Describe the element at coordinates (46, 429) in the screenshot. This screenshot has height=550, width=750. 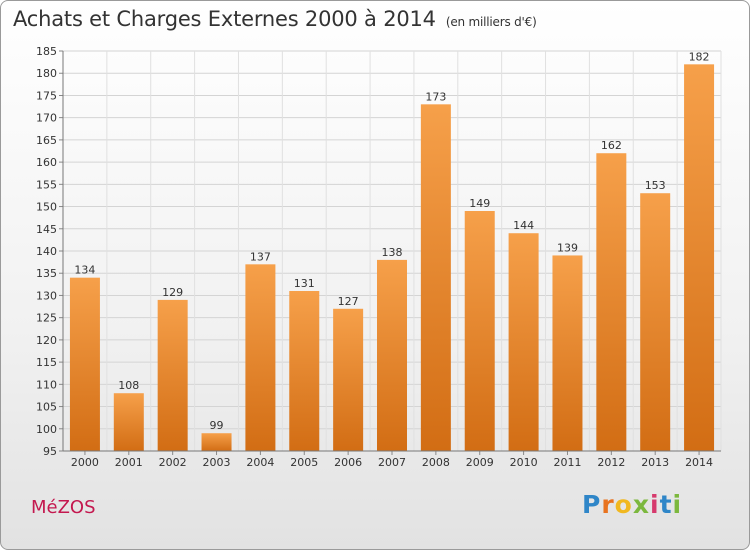
I see `y-tick-label: 100` at that location.